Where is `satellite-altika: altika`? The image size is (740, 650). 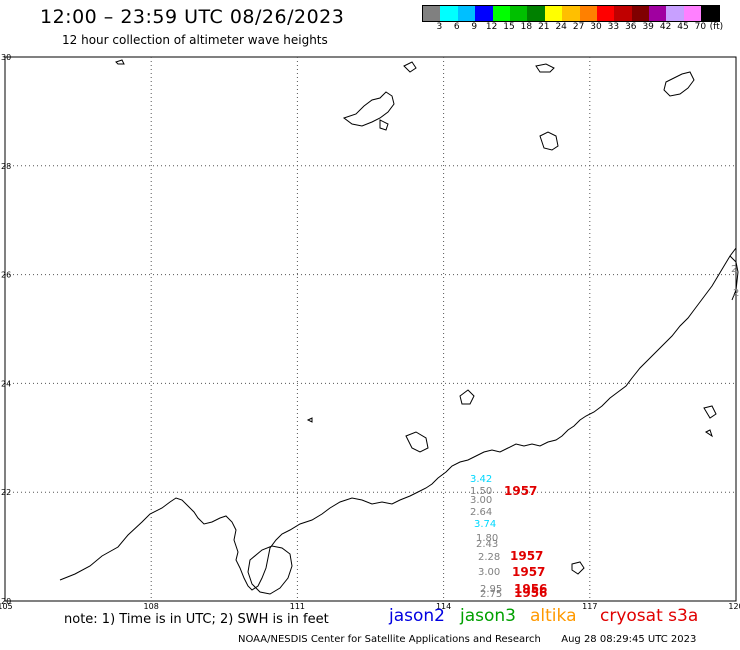
satellite-altika: altika is located at coordinates (553, 616).